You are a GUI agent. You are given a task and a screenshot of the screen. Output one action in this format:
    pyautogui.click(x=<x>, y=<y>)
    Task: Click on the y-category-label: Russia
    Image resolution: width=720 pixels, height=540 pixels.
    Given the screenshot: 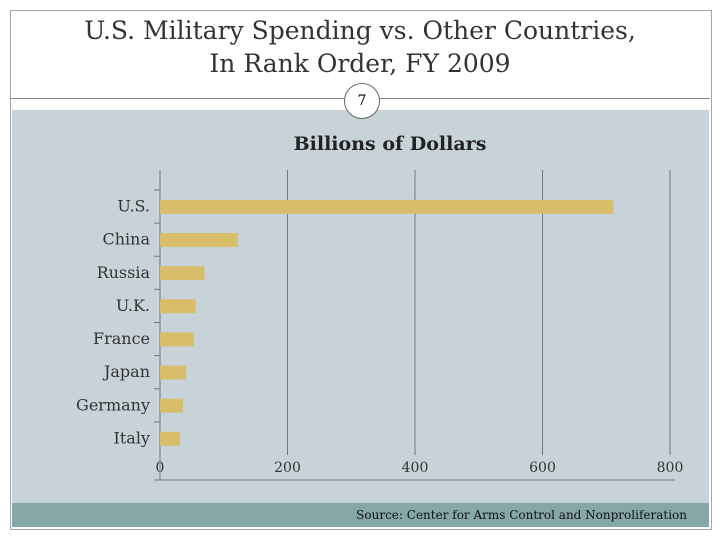 What is the action you would take?
    pyautogui.click(x=124, y=272)
    